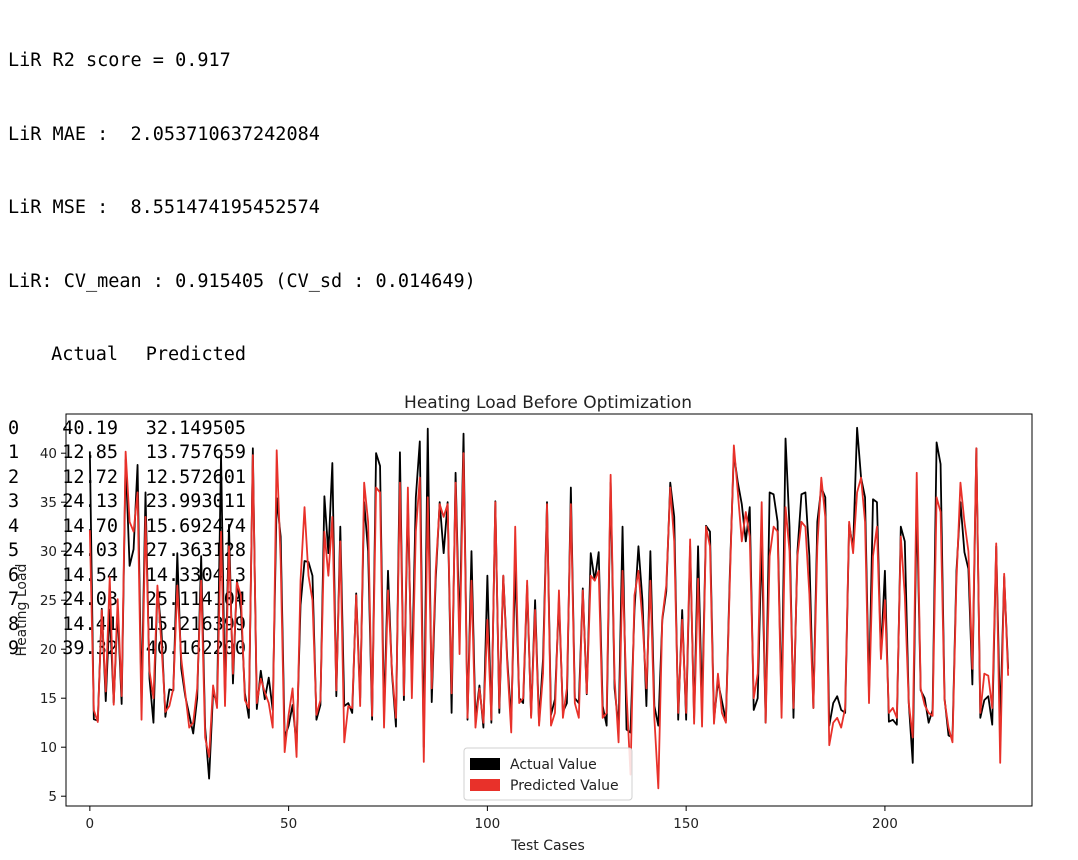 This screenshot has width=1078, height=860. I want to click on y-tick-label: 30, so click(48, 552).